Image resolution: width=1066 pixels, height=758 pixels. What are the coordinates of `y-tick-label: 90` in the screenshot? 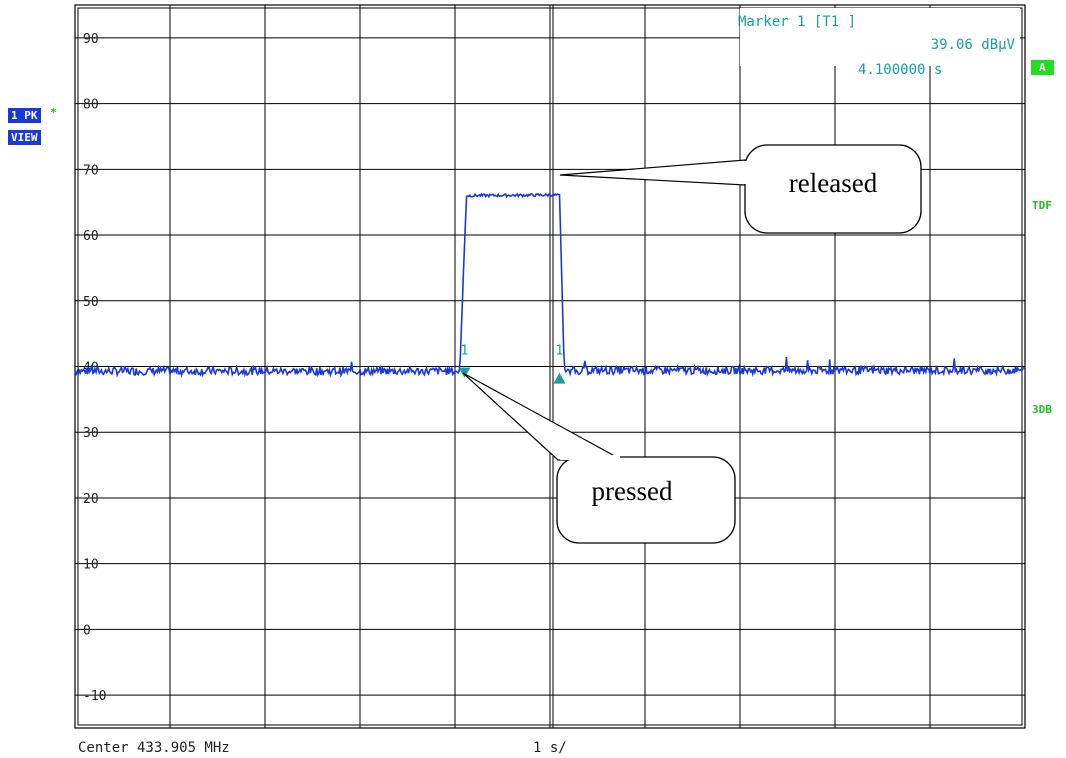 It's located at (91, 39).